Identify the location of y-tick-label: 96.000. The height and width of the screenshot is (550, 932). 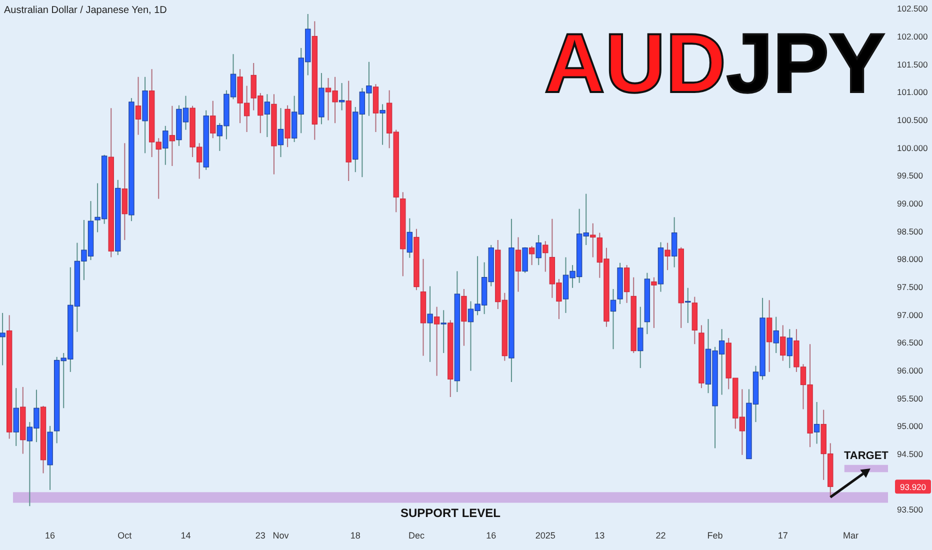
(910, 371).